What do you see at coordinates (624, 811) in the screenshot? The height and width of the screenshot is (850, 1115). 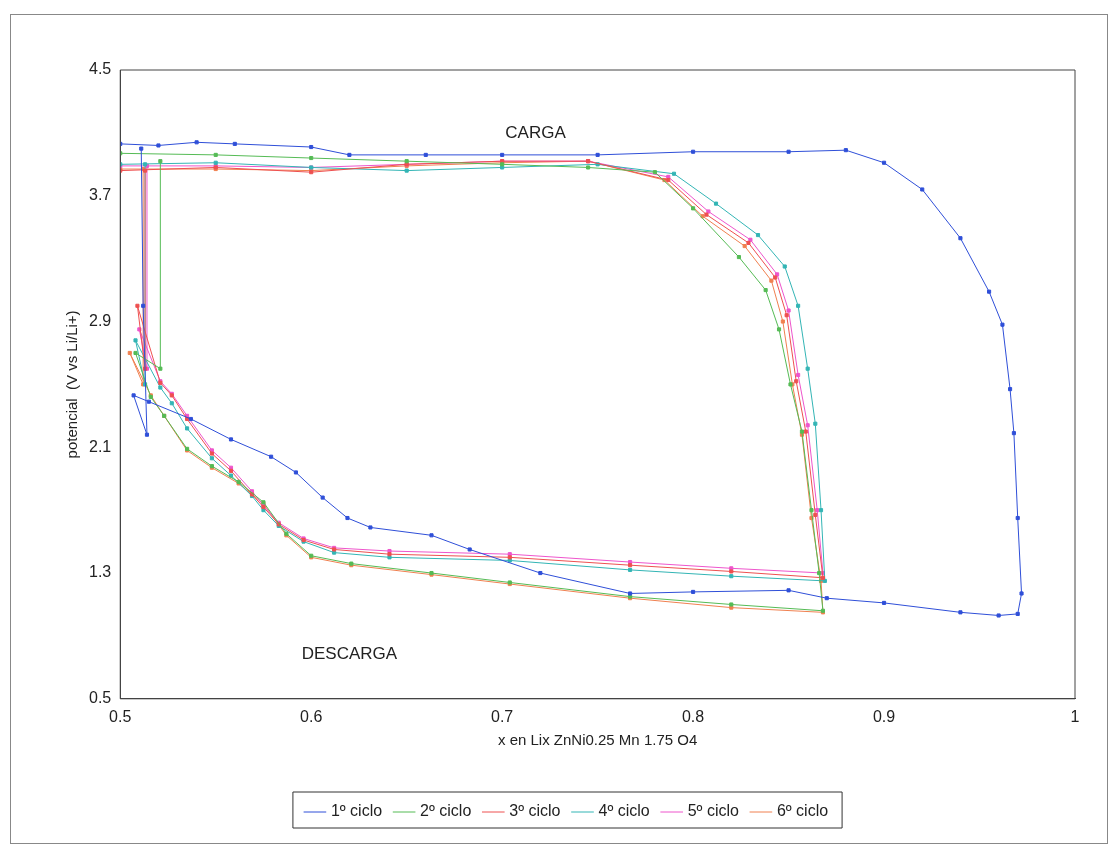 I see `legend-label: 4º ciclo` at bounding box center [624, 811].